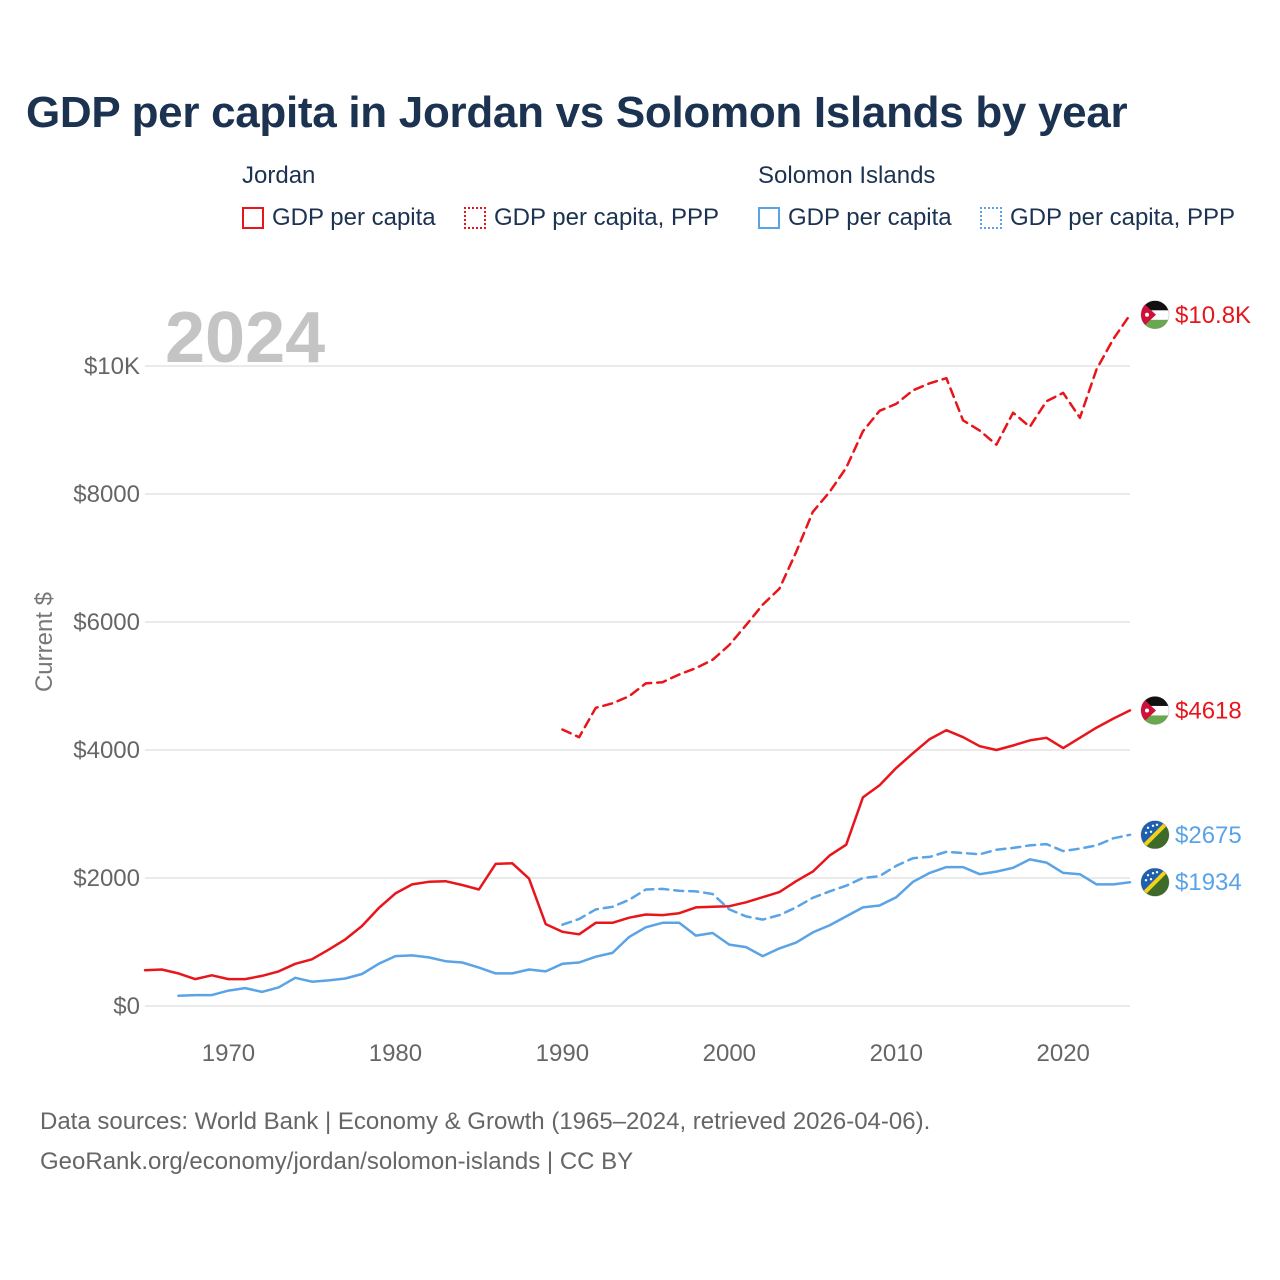 Image resolution: width=1280 pixels, height=1280 pixels. I want to click on y-tick-label: $10K, so click(112, 366).